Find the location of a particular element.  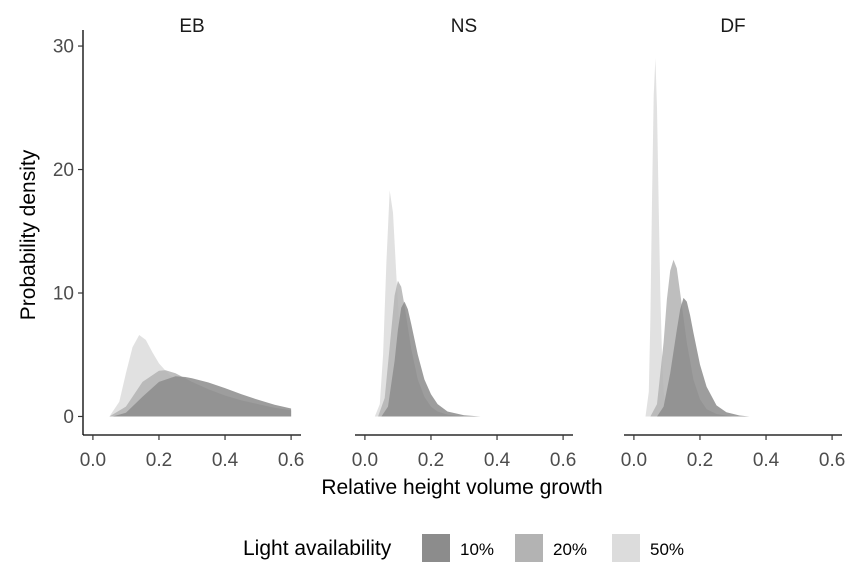

legend-swatch-20pct is located at coordinates (529, 548).